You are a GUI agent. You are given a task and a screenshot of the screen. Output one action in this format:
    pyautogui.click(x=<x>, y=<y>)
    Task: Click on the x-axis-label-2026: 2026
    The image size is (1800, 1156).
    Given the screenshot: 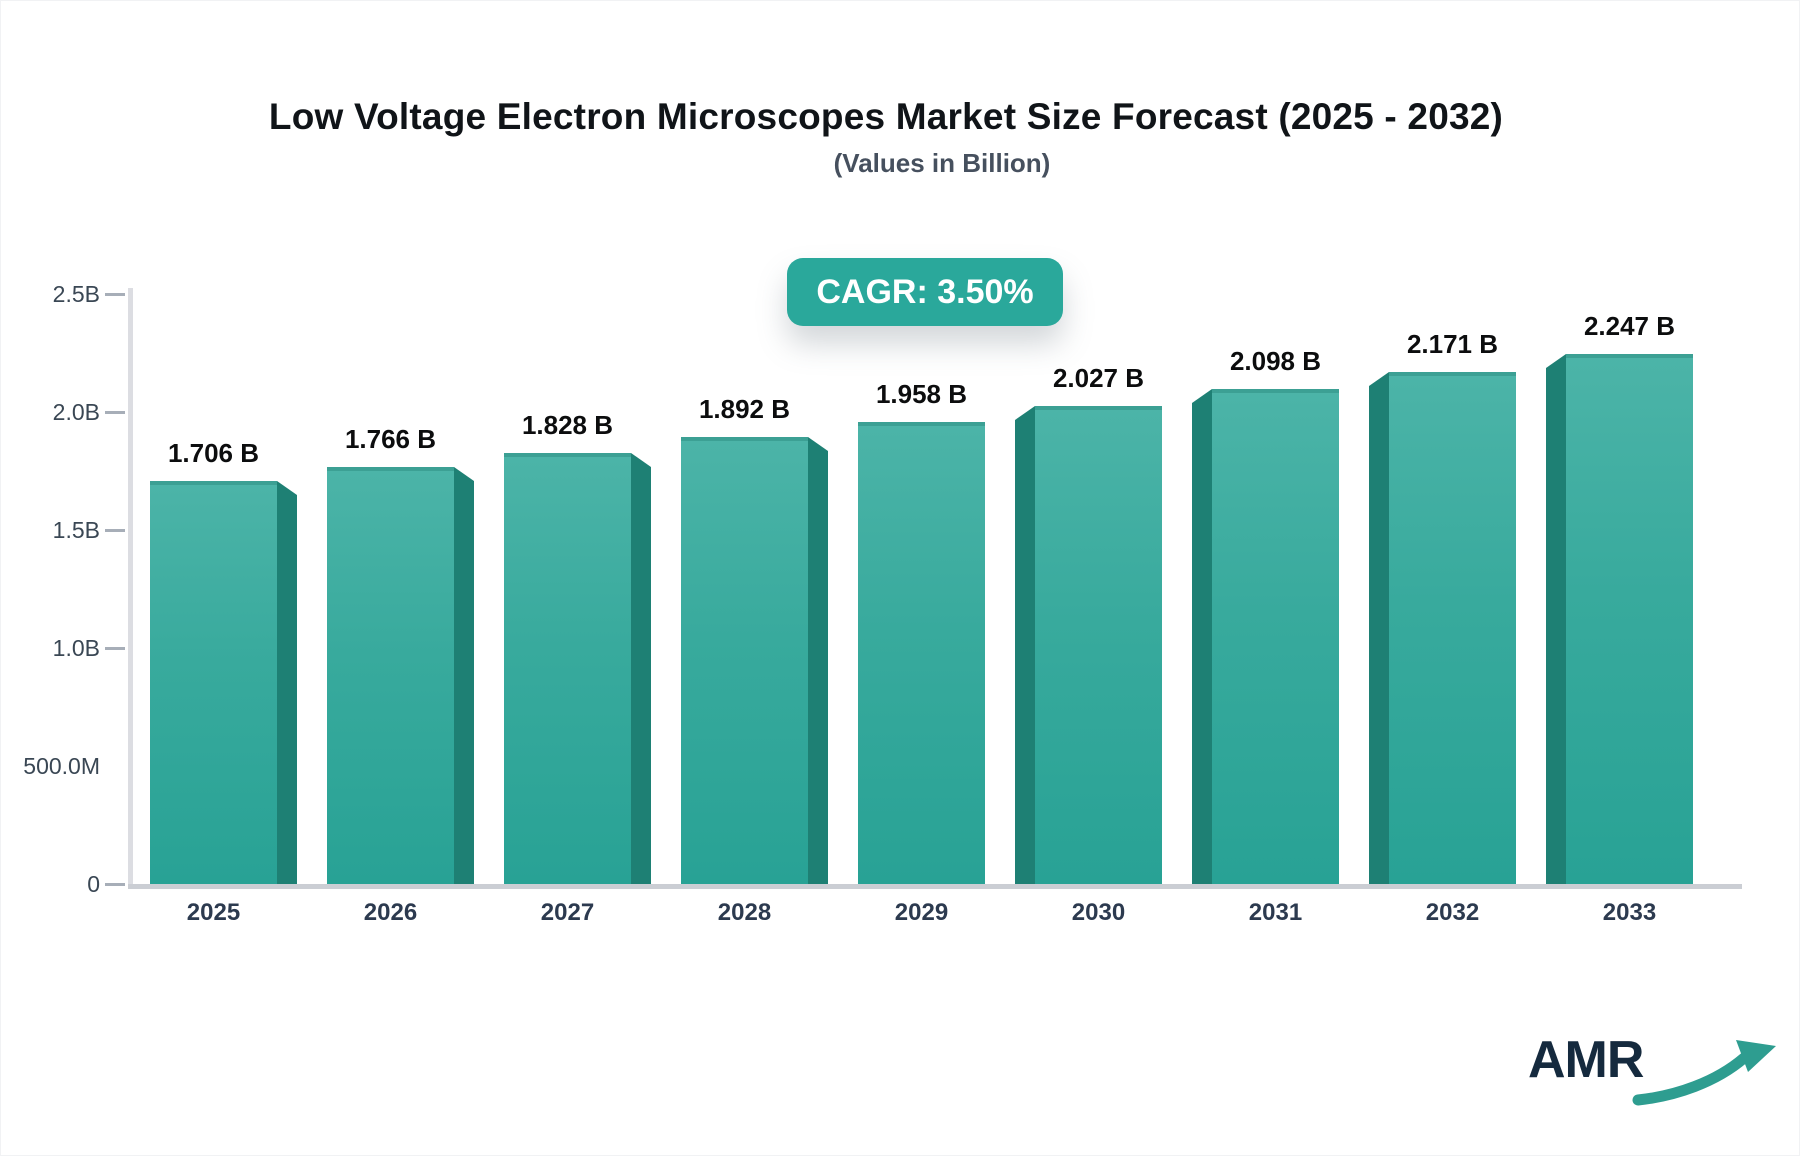 What is the action you would take?
    pyautogui.click(x=390, y=912)
    